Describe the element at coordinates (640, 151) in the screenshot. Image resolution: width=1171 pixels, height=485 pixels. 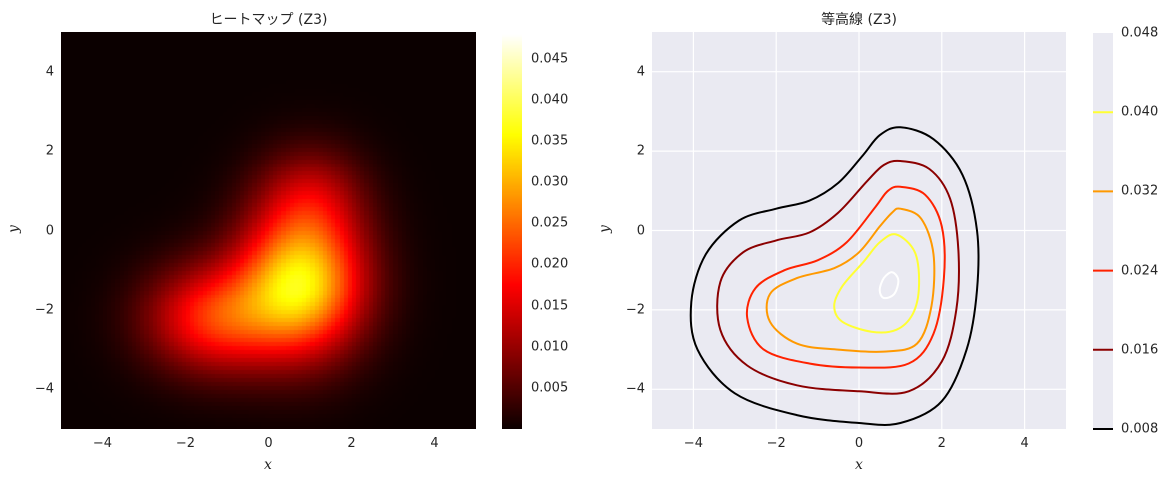
I see `contour-y-tick: 2` at that location.